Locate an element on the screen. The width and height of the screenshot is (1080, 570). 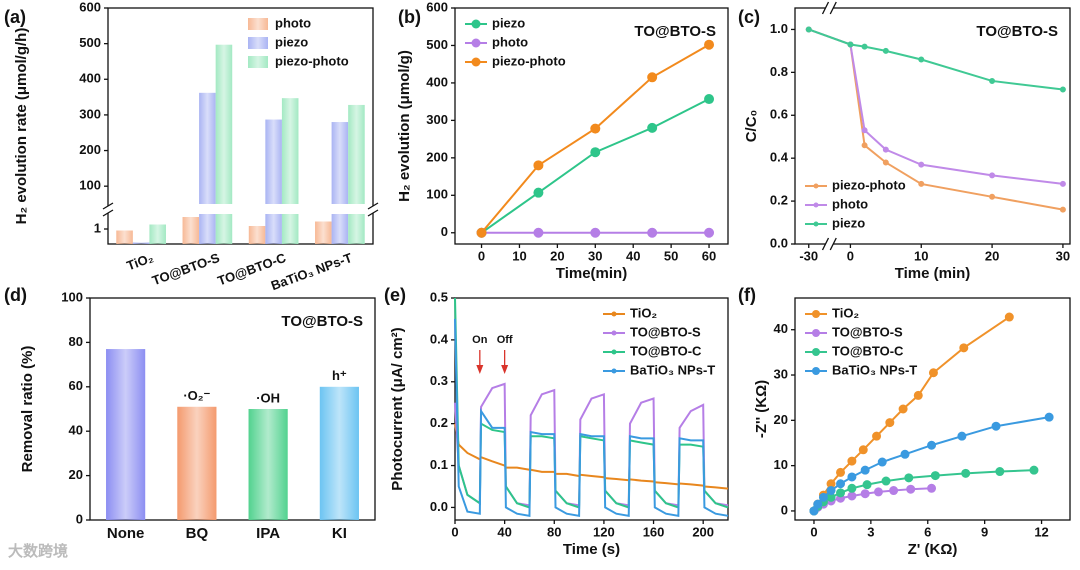
x-tick-label: 6 is located at coordinates (927, 531).